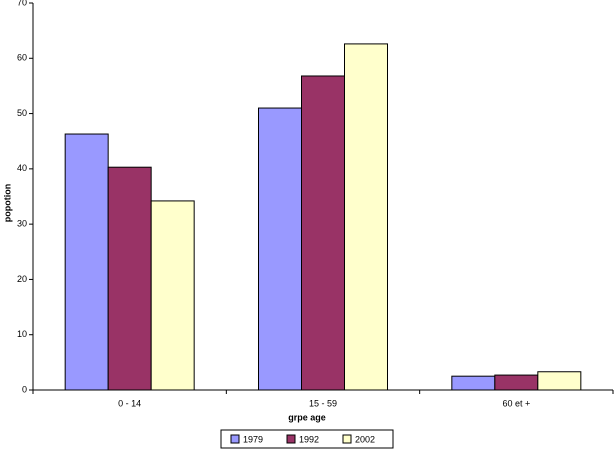 This screenshot has height=451, width=614. What do you see at coordinates (253, 439) in the screenshot?
I see `legend-label: 1979` at bounding box center [253, 439].